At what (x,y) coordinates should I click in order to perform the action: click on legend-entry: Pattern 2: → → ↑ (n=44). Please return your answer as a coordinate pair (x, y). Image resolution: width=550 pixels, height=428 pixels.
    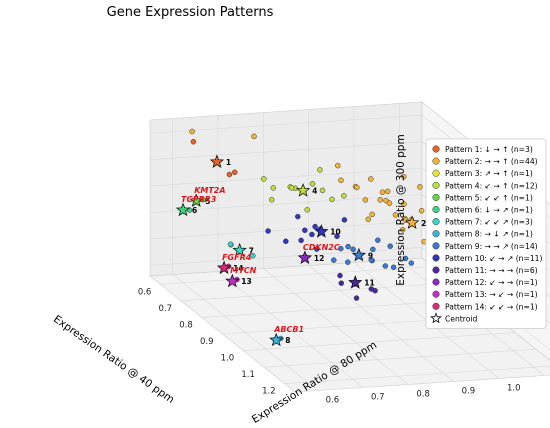
    Looking at the image, I should click on (491, 161).